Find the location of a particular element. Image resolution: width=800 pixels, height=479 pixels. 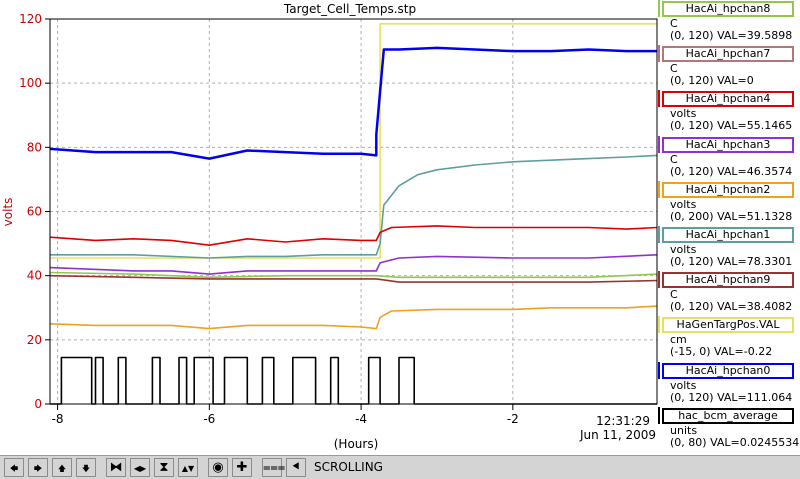

y-tick-label: 120 is located at coordinates (30, 19).